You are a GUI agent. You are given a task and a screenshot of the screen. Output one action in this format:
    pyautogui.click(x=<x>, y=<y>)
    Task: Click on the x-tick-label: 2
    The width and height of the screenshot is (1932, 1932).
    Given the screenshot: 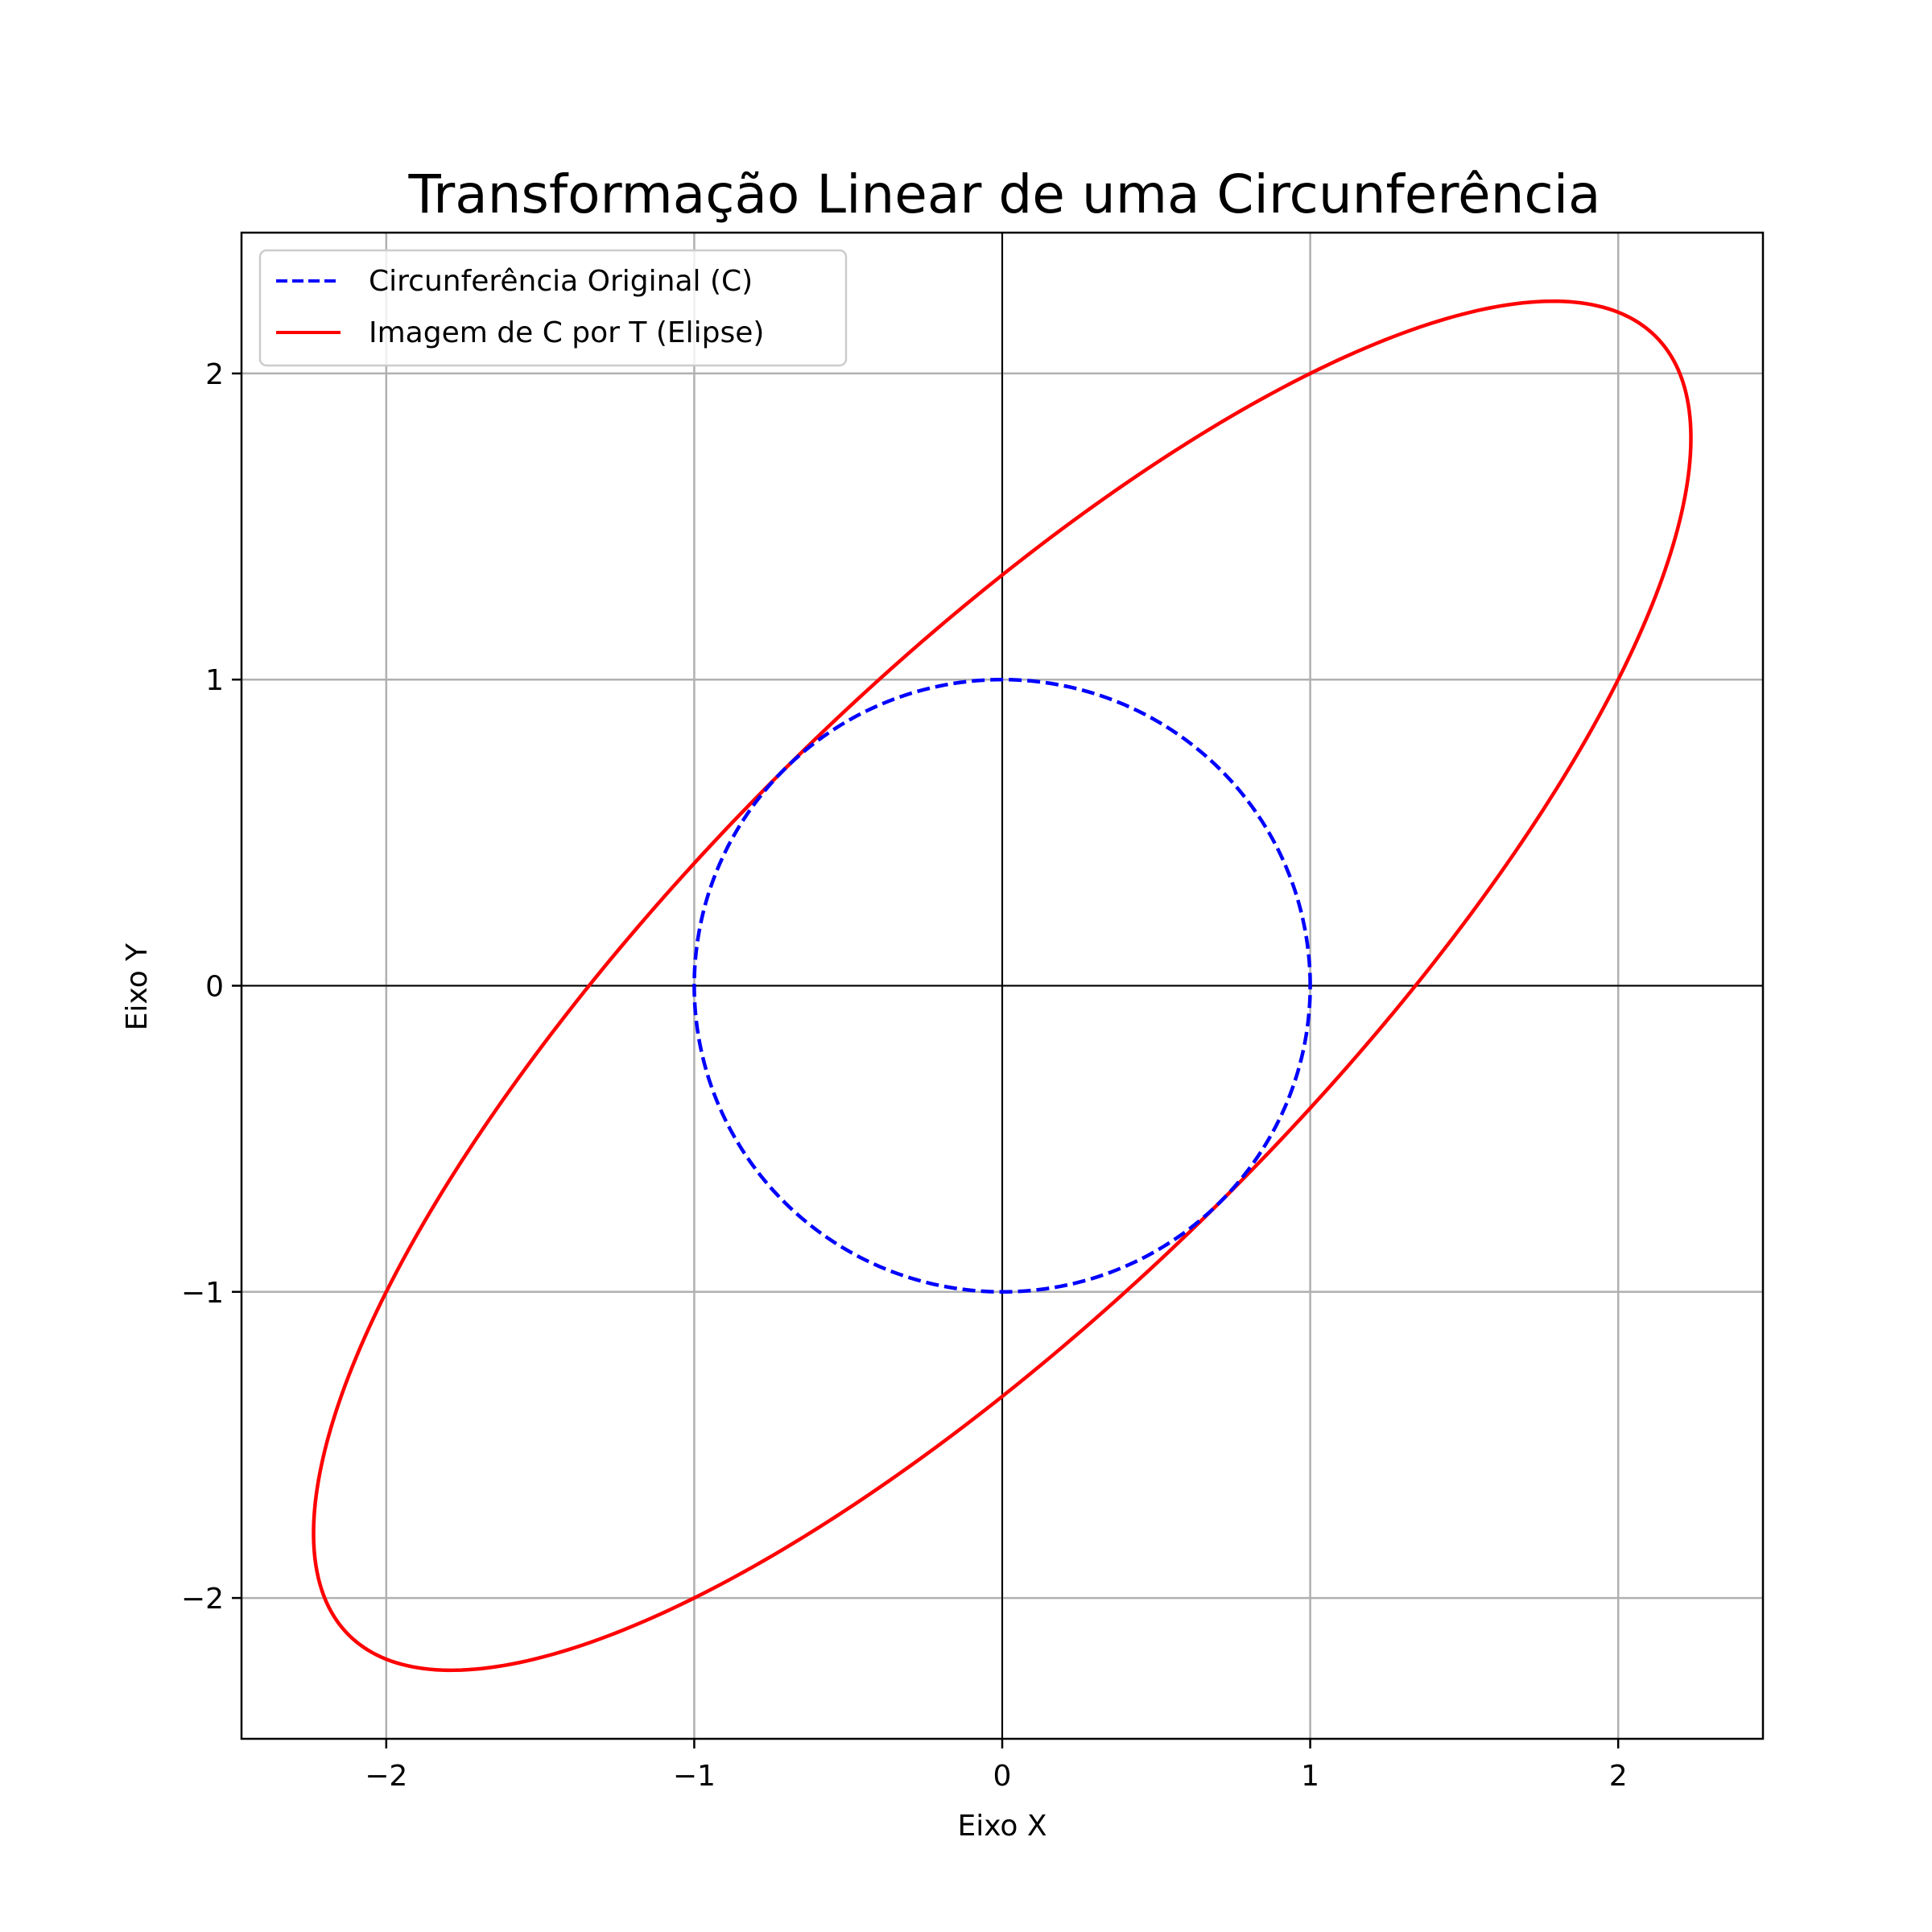 What is the action you would take?
    pyautogui.click(x=1618, y=1776)
    